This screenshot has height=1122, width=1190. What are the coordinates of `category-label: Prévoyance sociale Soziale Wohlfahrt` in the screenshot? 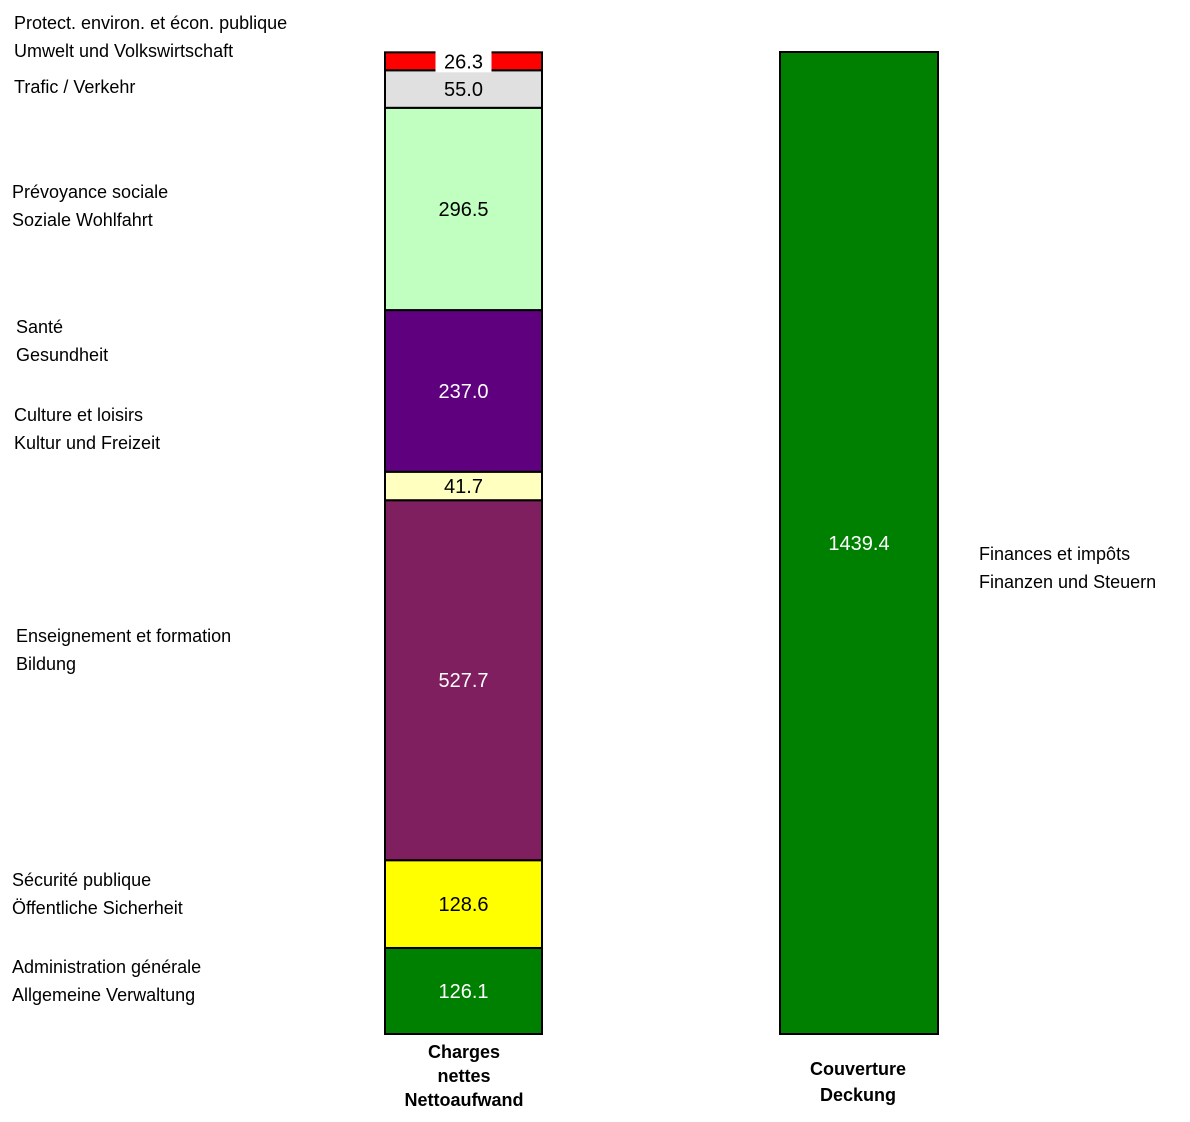 It's located at (90, 206).